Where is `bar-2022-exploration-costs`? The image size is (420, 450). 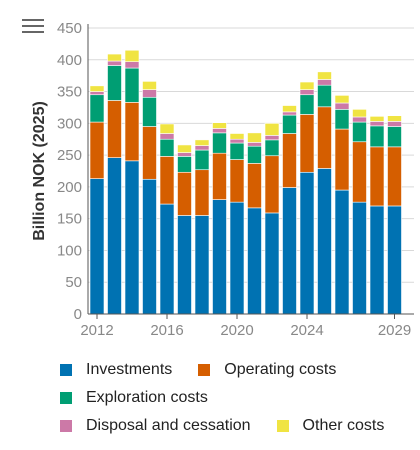 bar-2022-exploration-costs is located at coordinates (272, 148).